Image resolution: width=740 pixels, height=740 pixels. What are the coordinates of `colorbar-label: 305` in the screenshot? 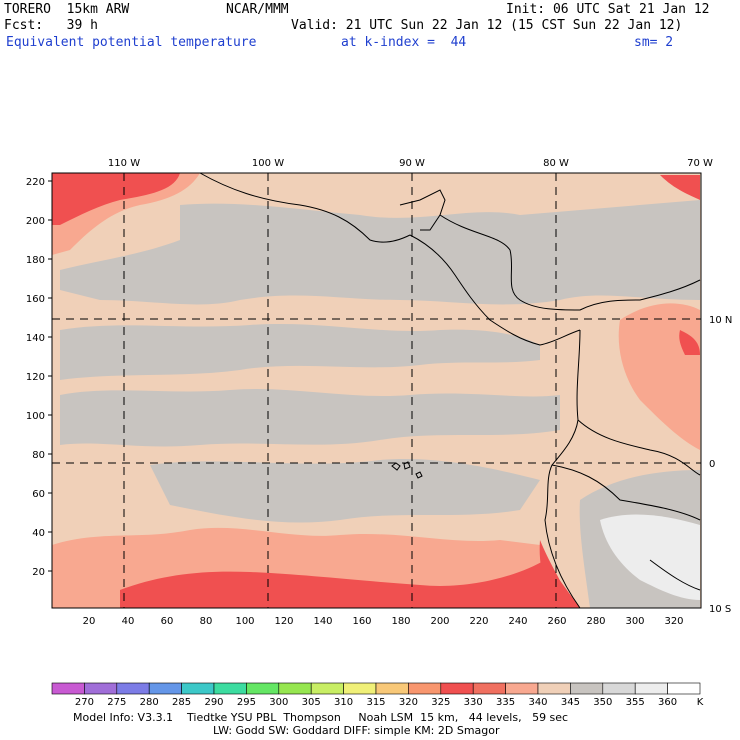 It's located at (311, 702).